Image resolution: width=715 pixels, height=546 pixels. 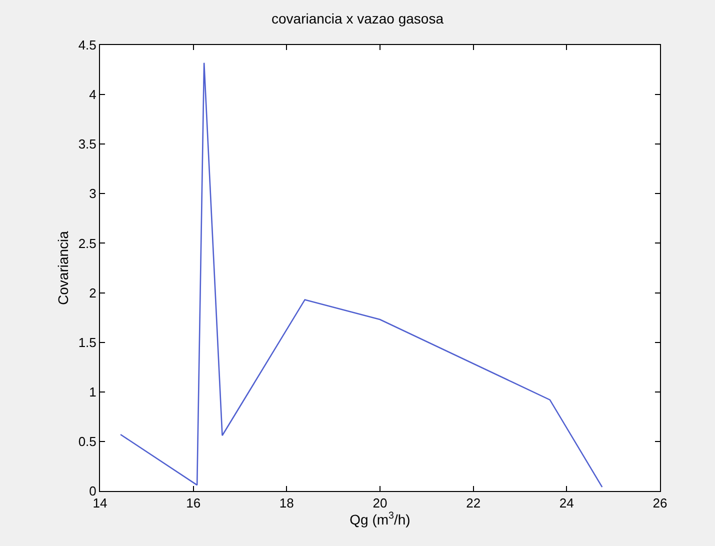 What do you see at coordinates (87, 441) in the screenshot?
I see `y-tick-label: 0.5` at bounding box center [87, 441].